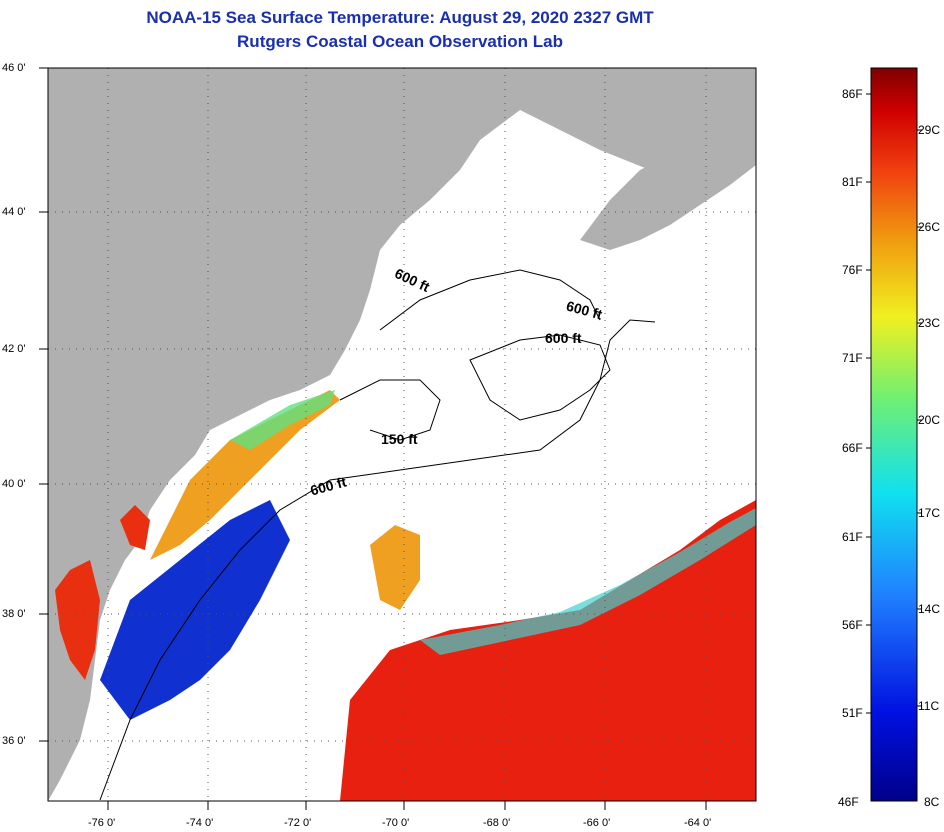 The image size is (944, 832). Describe the element at coordinates (399, 439) in the screenshot. I see `depth-label: 150 ft` at that location.